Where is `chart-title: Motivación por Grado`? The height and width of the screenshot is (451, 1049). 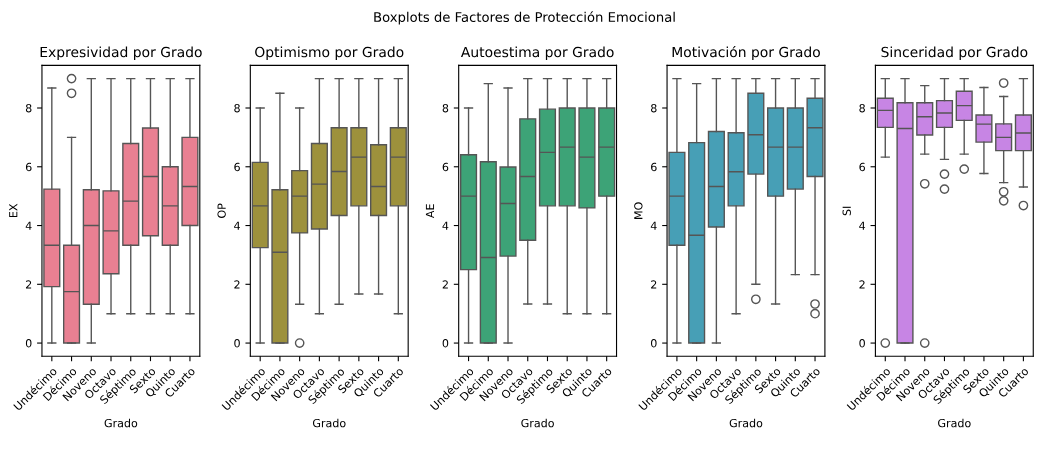
chart-title: Motivación por Grado is located at coordinates (746, 52).